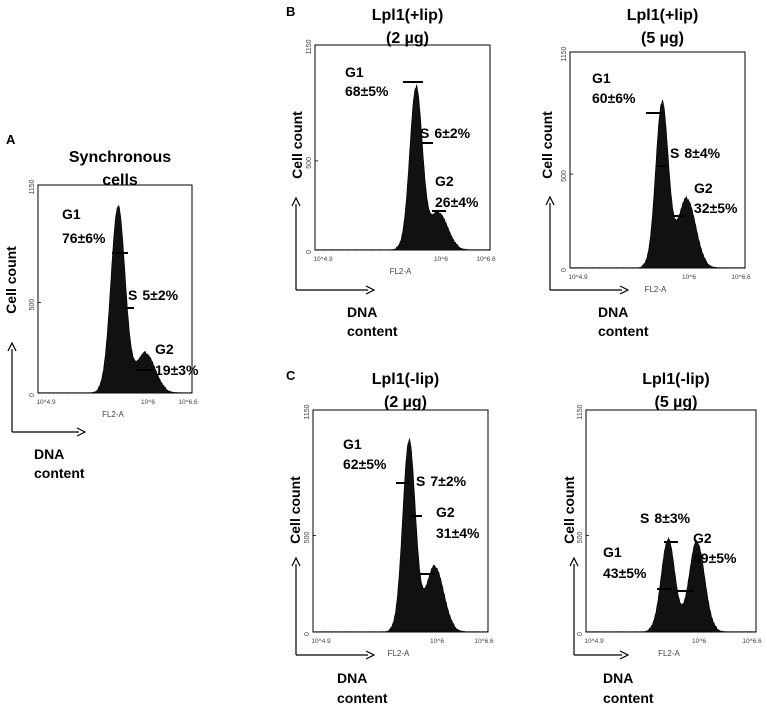  I want to click on g1-value: 68±5%, so click(367, 91).